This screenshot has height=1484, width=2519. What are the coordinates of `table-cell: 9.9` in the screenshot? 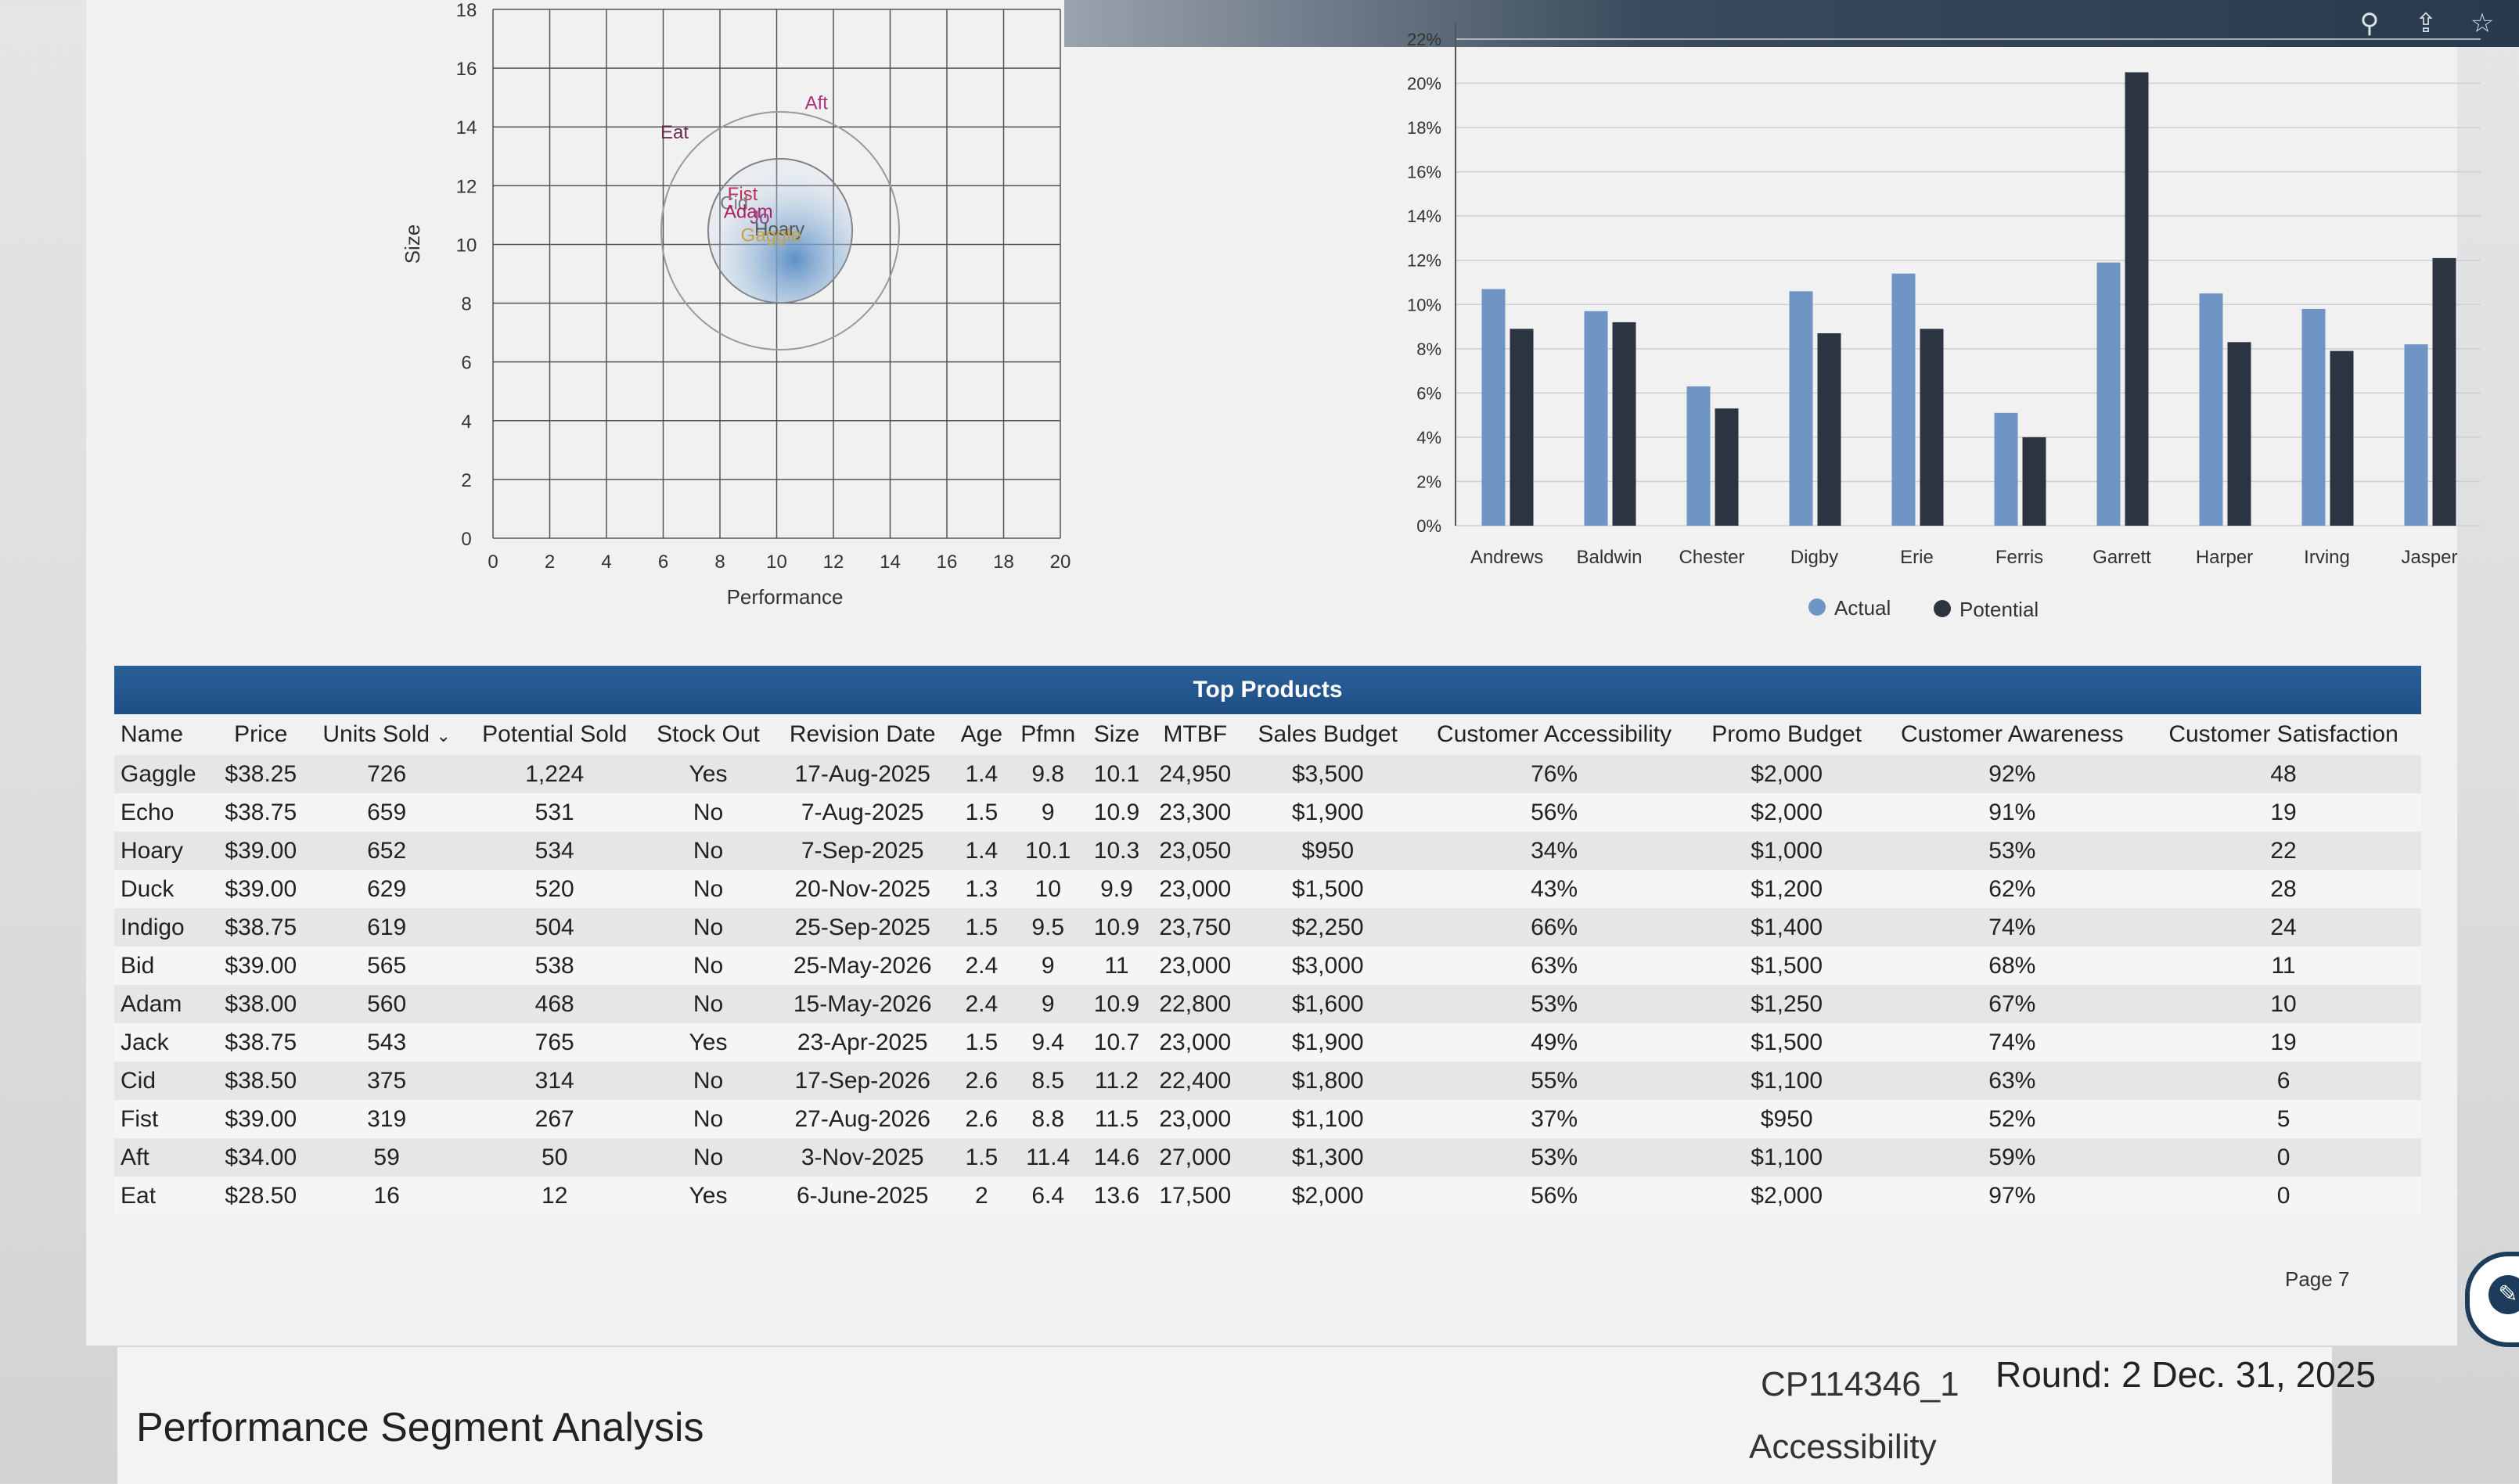 It's located at (1117, 889).